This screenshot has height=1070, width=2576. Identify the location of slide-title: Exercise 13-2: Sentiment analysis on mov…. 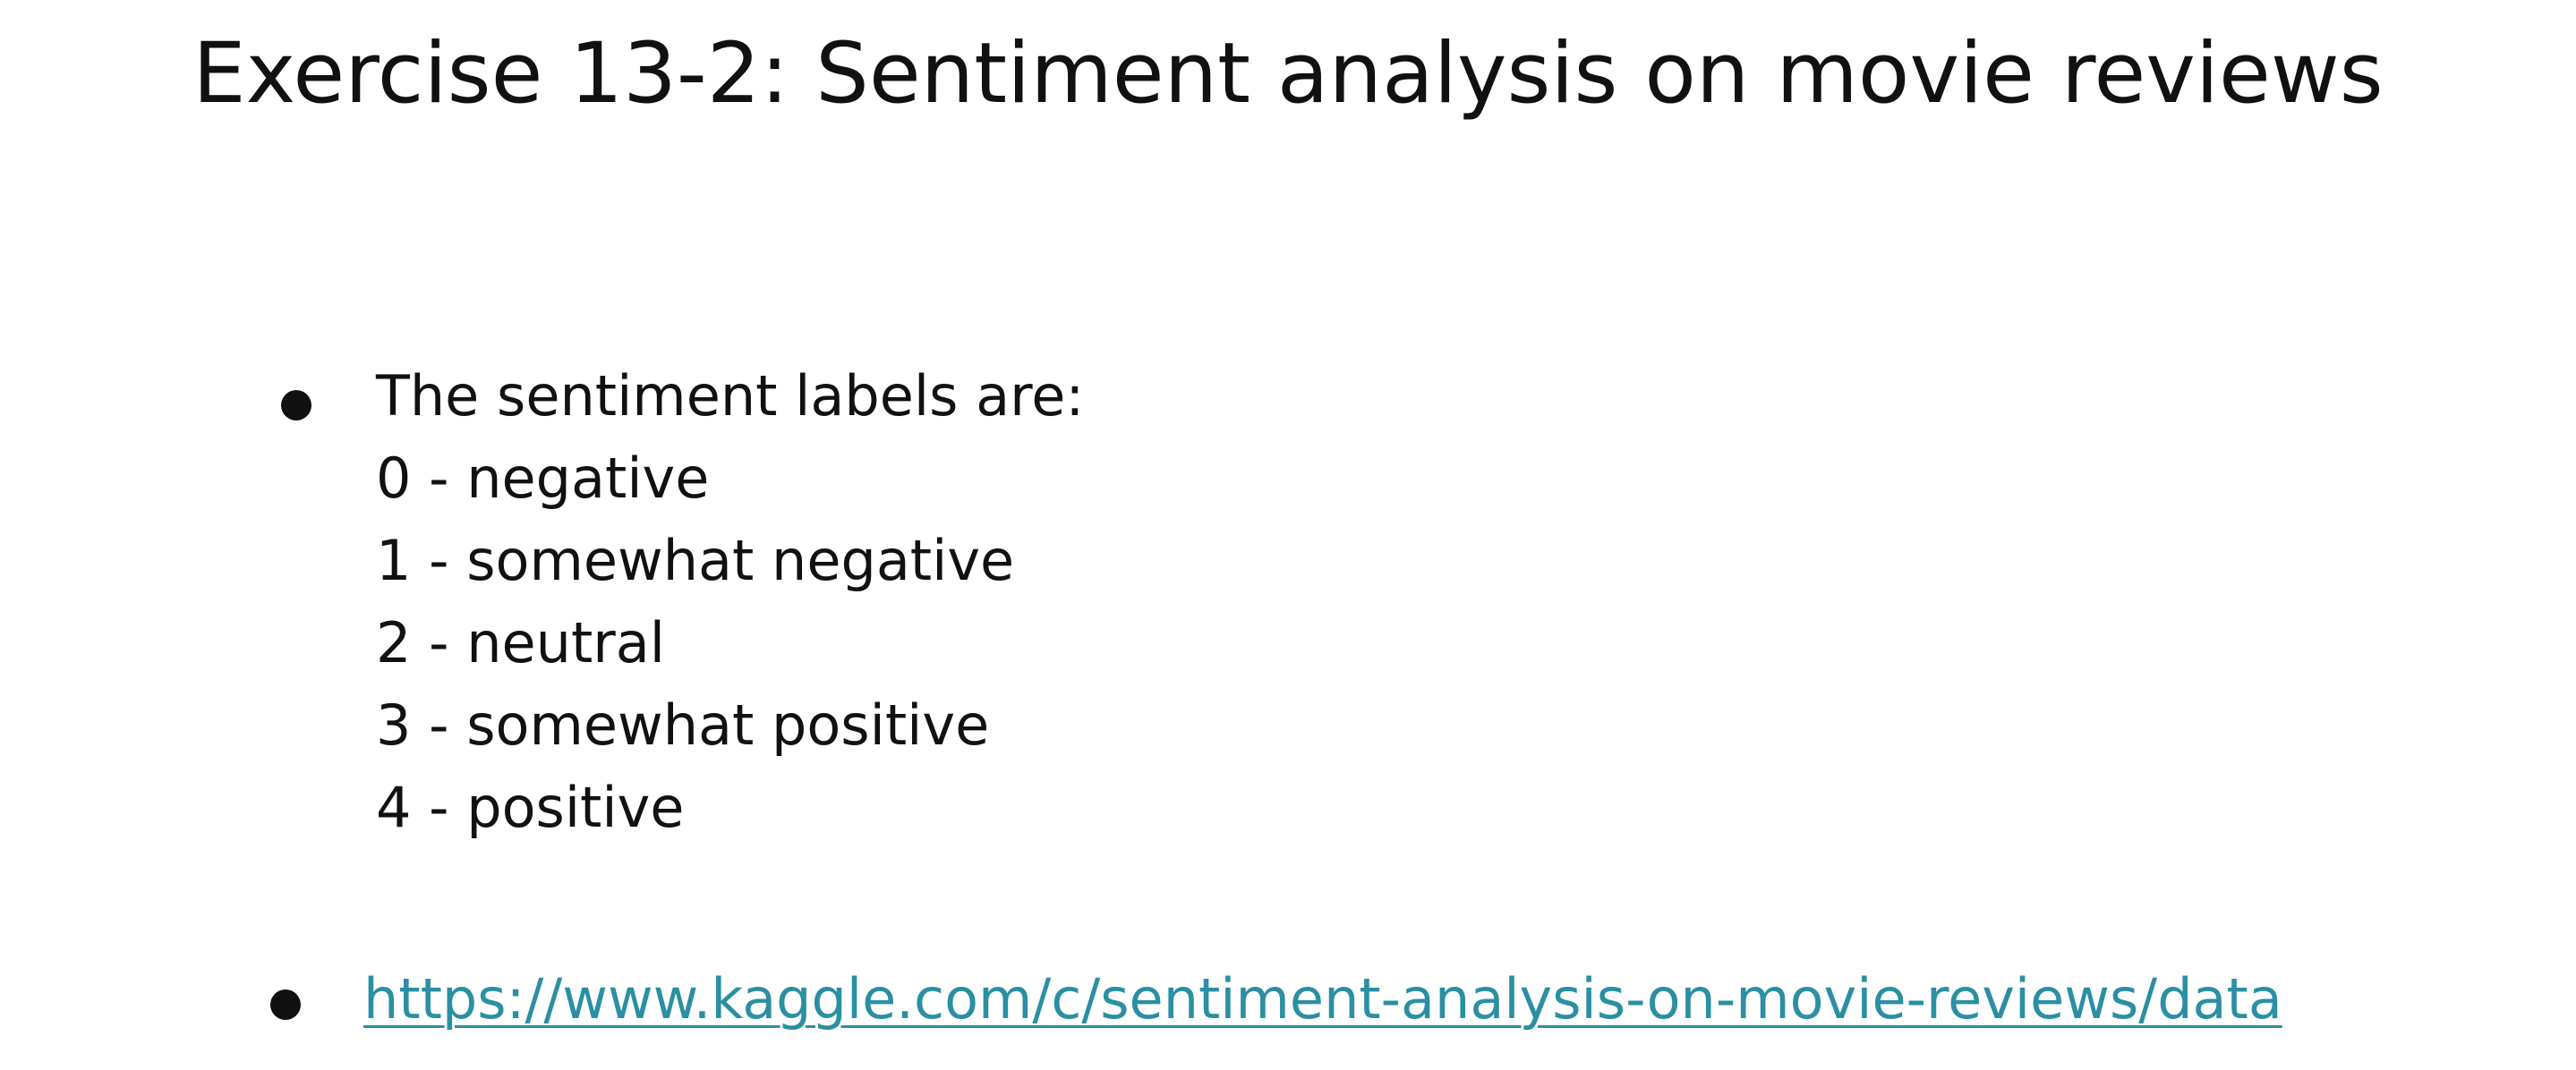
(1288, 74).